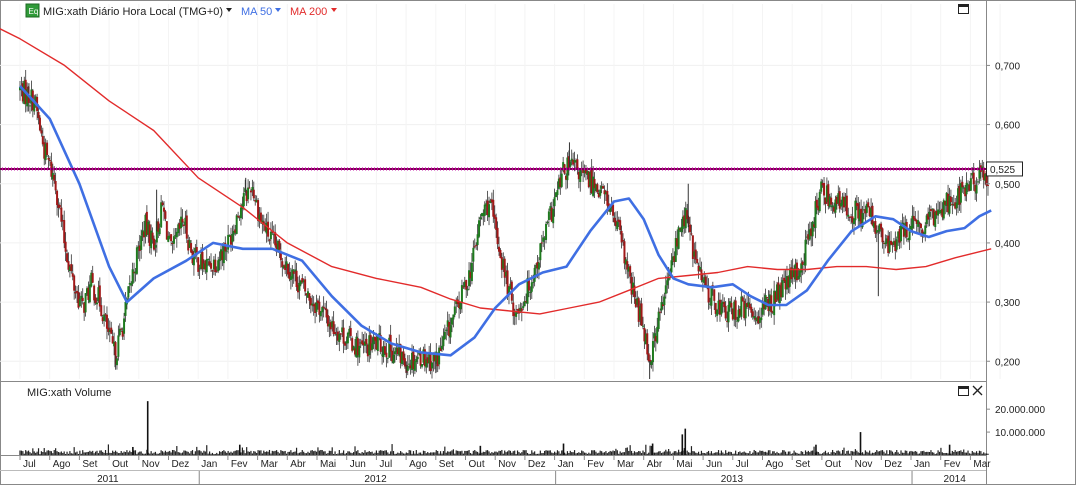 The height and width of the screenshot is (490, 1076). I want to click on month-label: Ago, so click(62, 464).